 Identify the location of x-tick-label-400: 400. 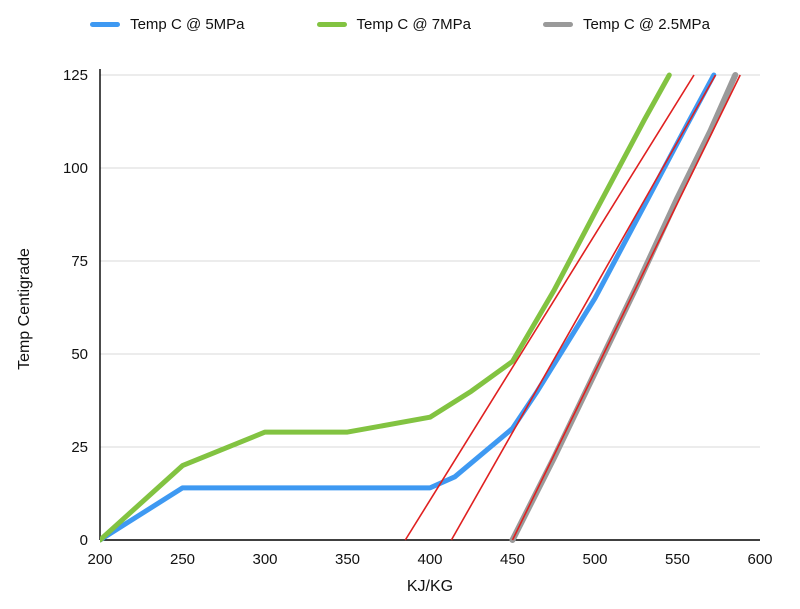
(429, 559).